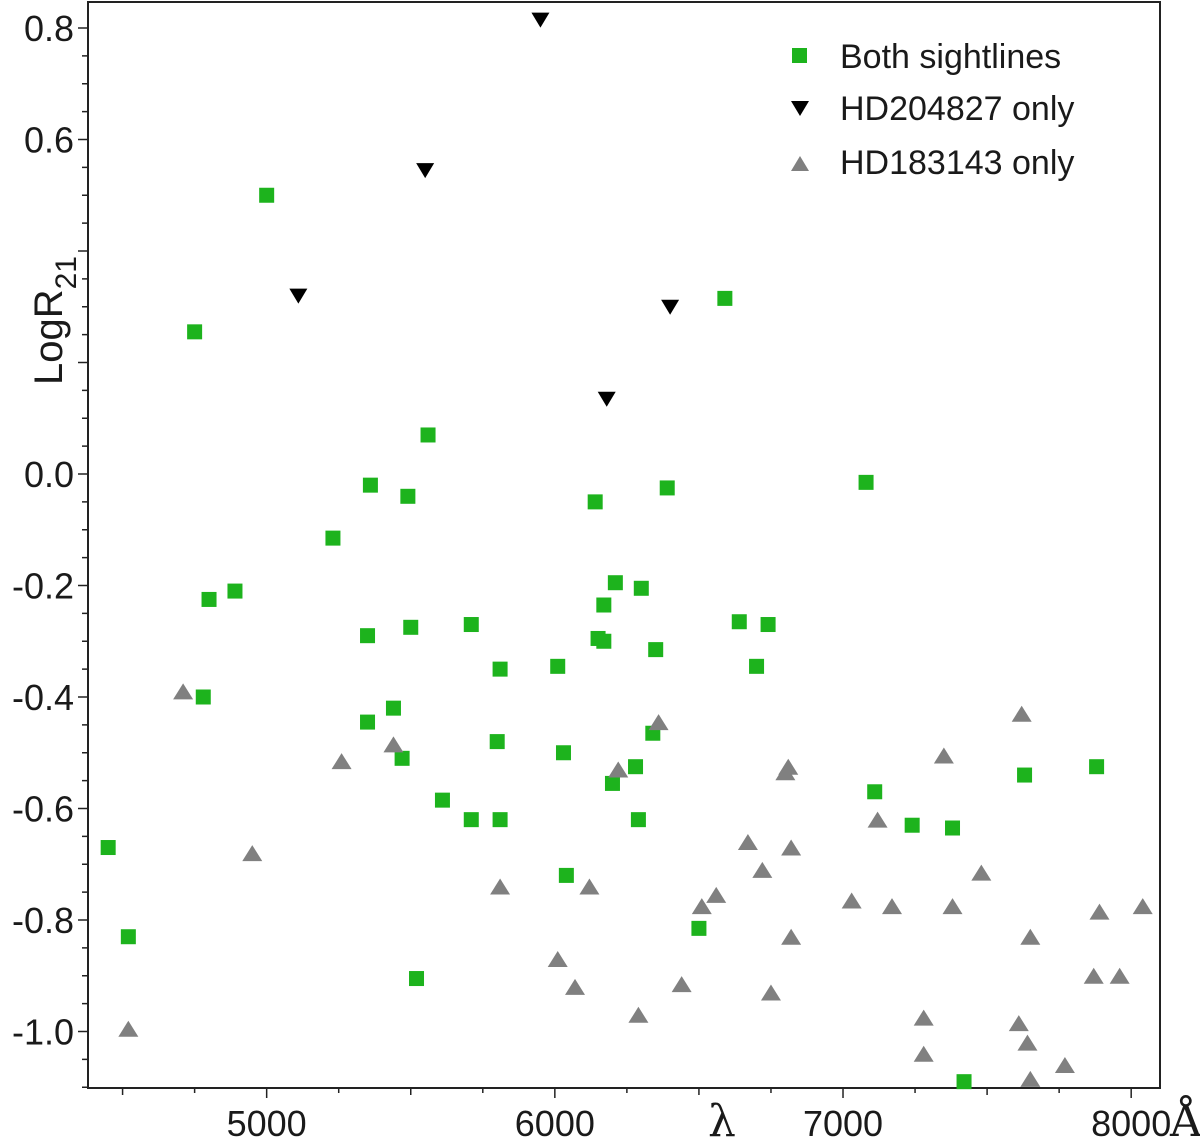  I want to click on legend-label-both: Both sightlines, so click(950, 57).